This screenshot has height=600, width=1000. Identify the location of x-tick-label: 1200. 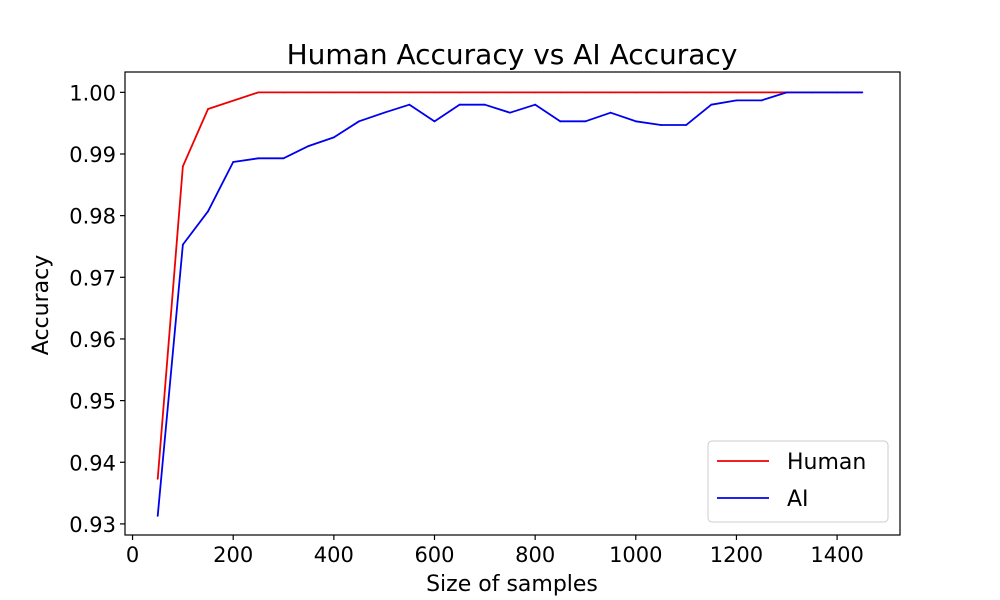
(736, 555).